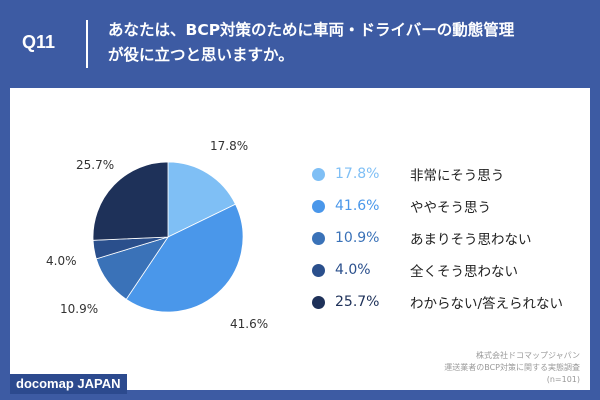 This screenshot has width=600, height=400. I want to click on legend-label: 全くそう思わない, so click(464, 272).